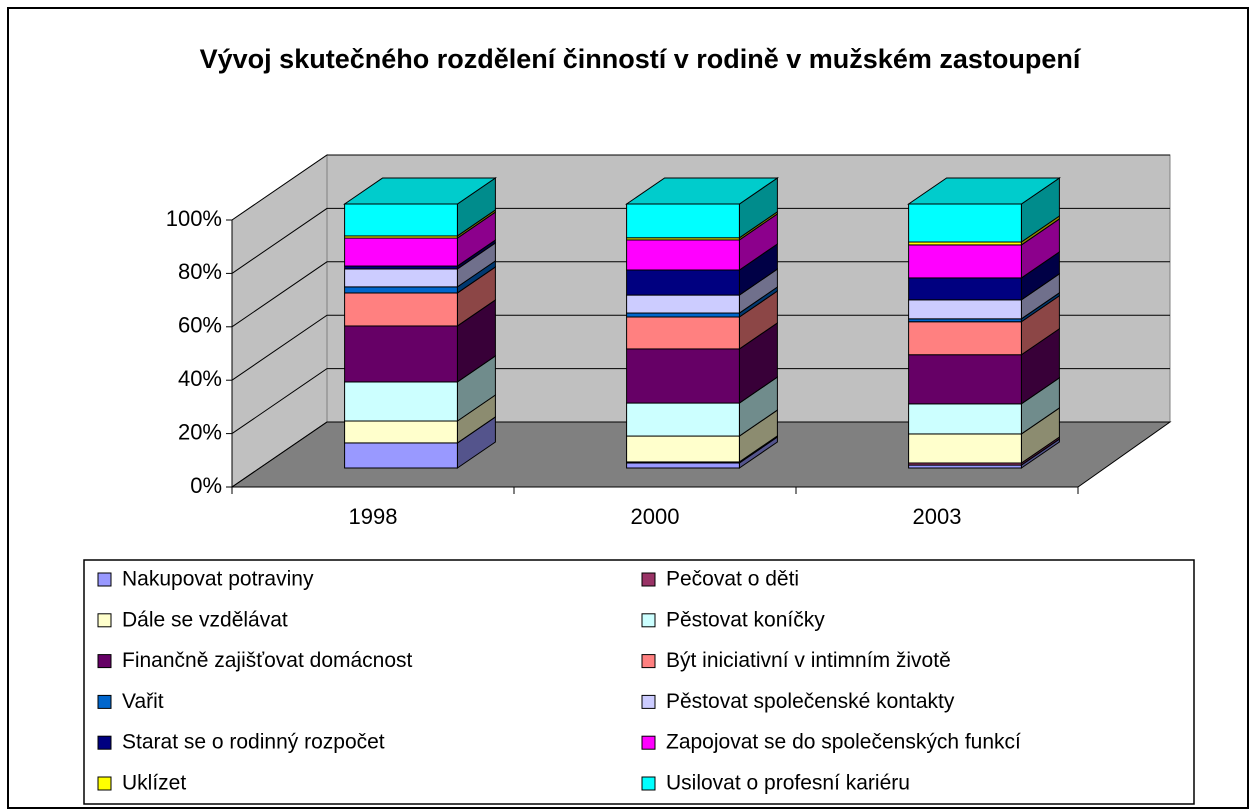  Describe the element at coordinates (843, 742) in the screenshot. I see `legend-label: Zapojovat se do společenských funkcí` at that location.